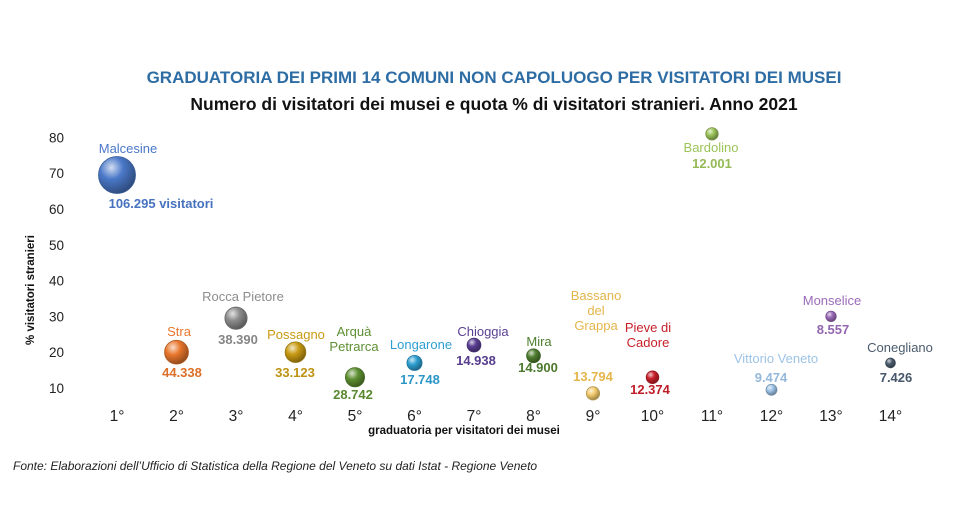 Image resolution: width=973 pixels, height=509 pixels. I want to click on x-tick-label: 9°, so click(593, 416).